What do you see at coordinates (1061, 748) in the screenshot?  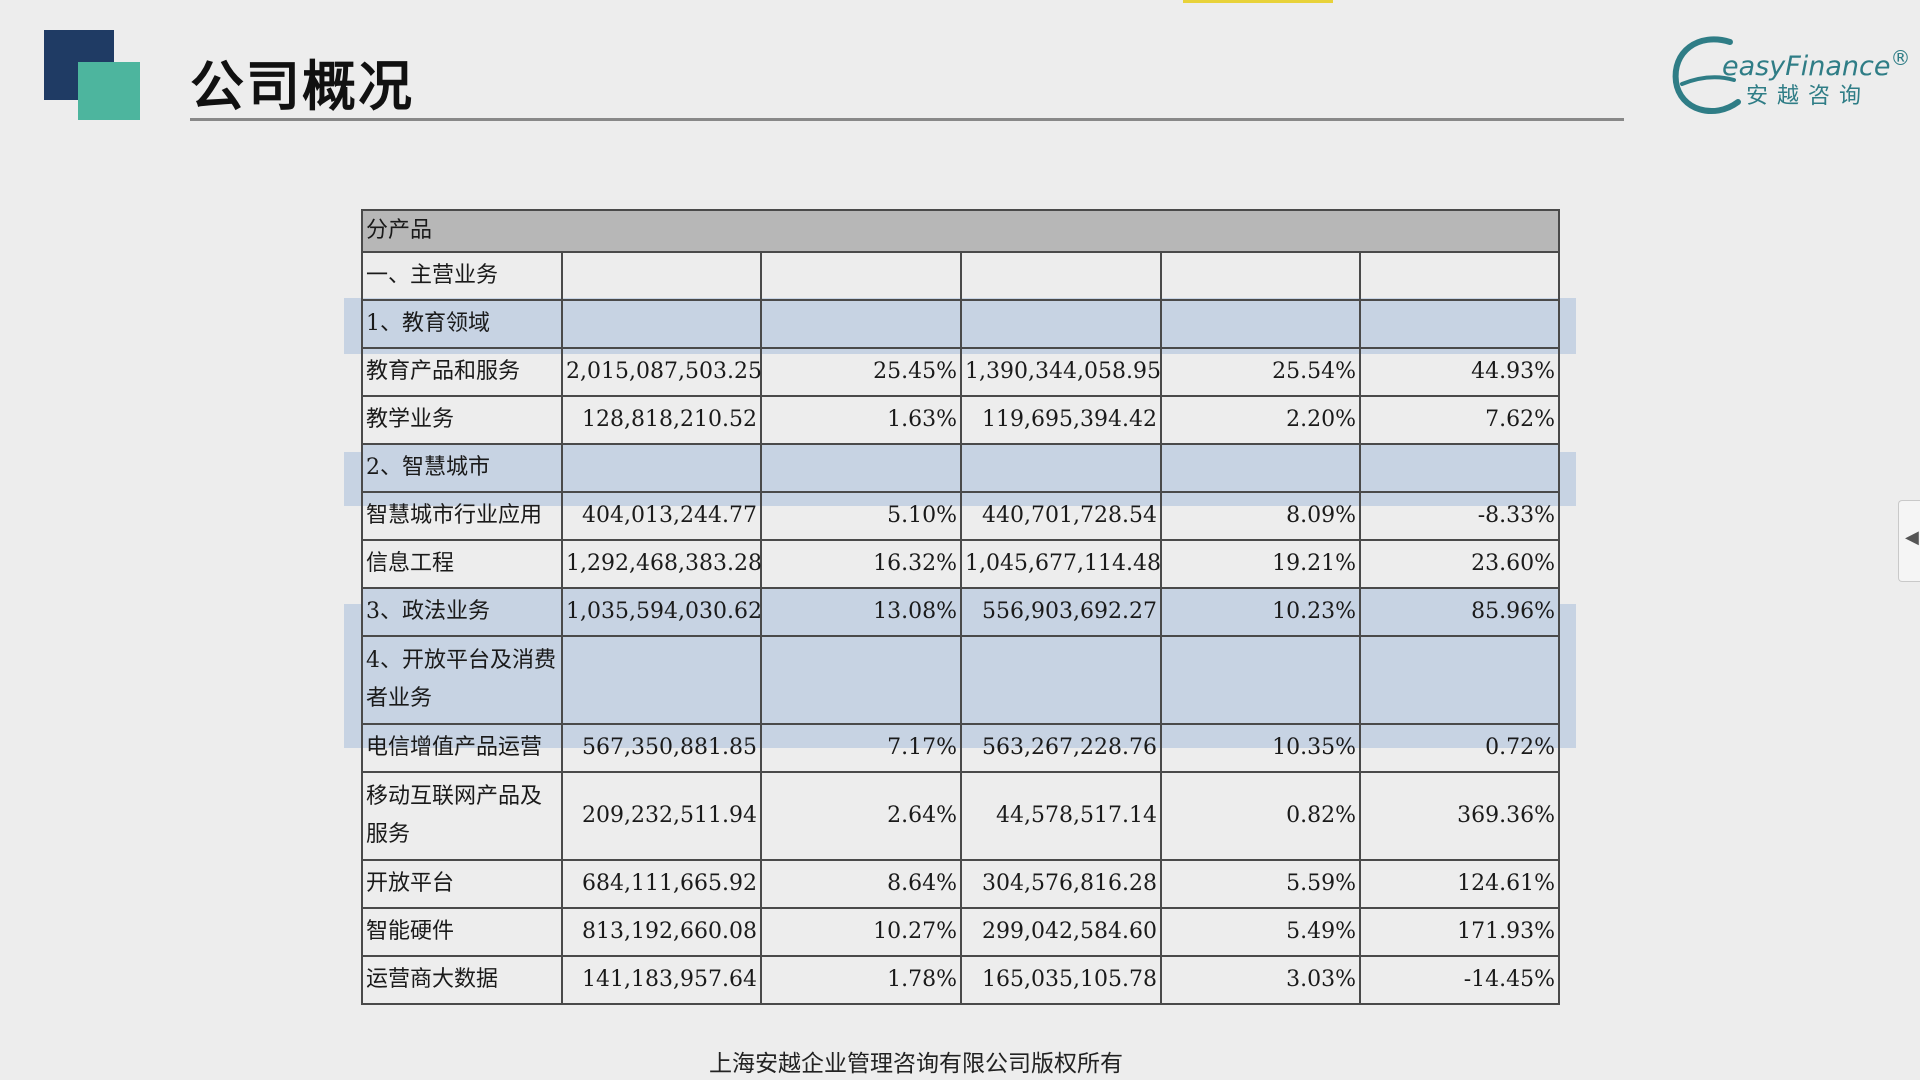 I see `row-value-cell: 563,267,228.76` at bounding box center [1061, 748].